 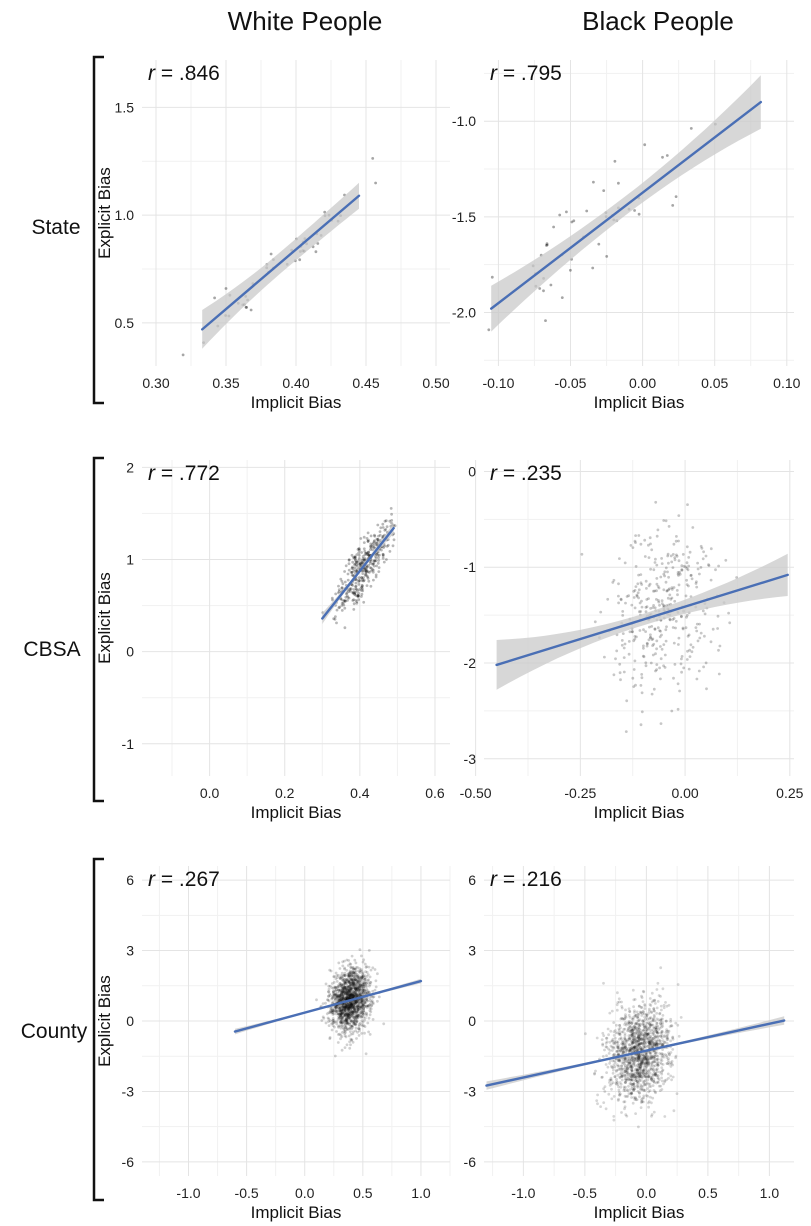 I want to click on correlation-symbol: r, so click(x=494, y=473).